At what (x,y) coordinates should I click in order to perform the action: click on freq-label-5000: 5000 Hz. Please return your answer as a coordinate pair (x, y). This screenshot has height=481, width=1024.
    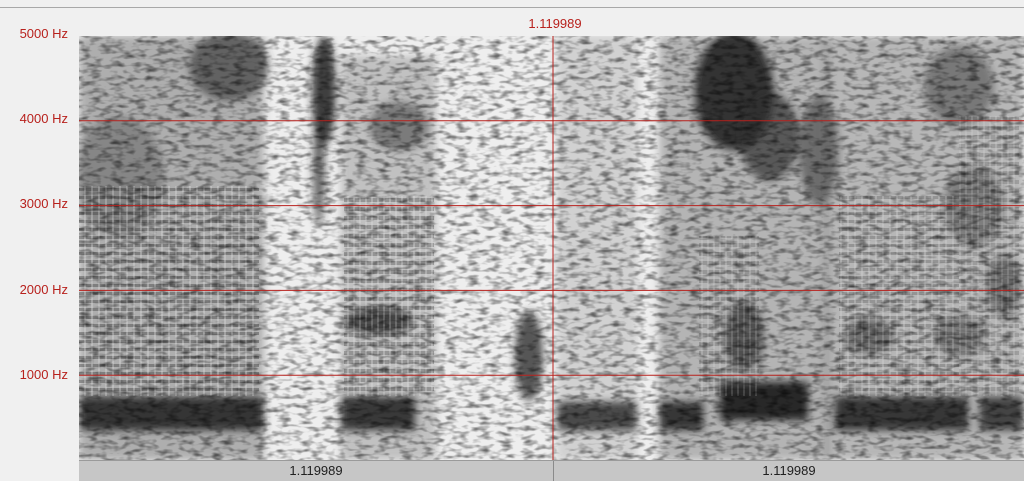
    Looking at the image, I should click on (43, 33).